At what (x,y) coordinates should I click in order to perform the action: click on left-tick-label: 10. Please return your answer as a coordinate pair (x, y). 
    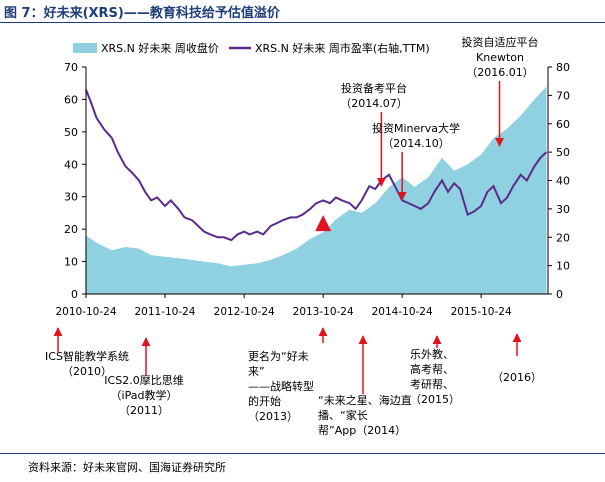
    Looking at the image, I should click on (71, 262).